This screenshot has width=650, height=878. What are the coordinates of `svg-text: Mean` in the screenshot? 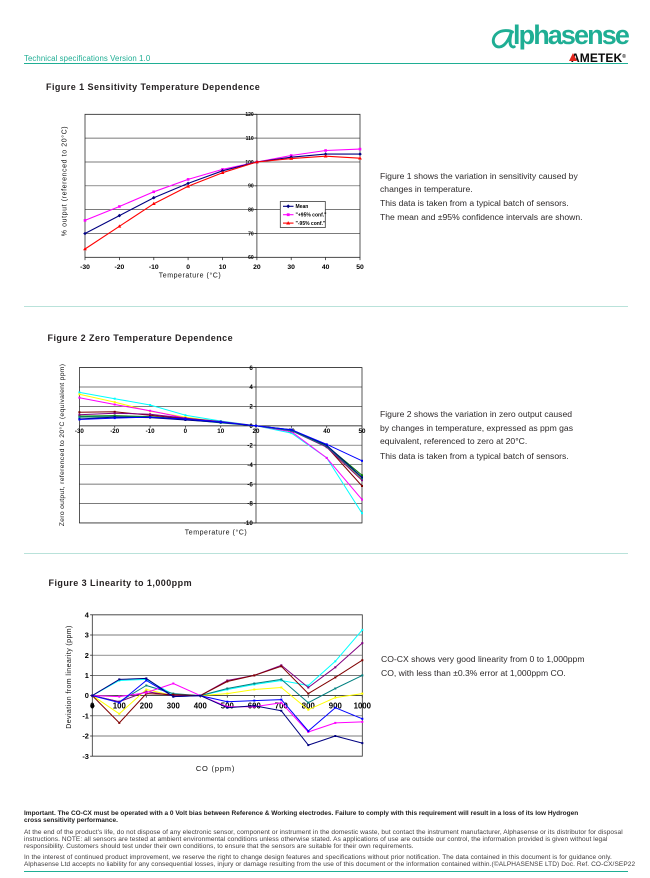 It's located at (302, 207).